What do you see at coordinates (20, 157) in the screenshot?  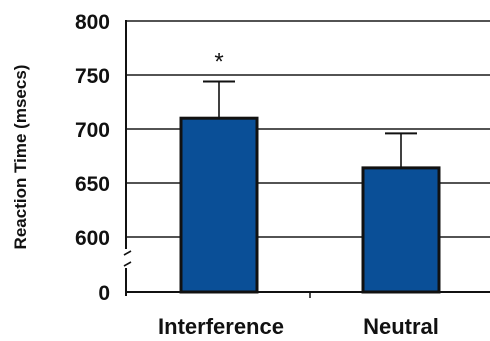 I see `y-axis-label: Reaction Time (msecs)` at bounding box center [20, 157].